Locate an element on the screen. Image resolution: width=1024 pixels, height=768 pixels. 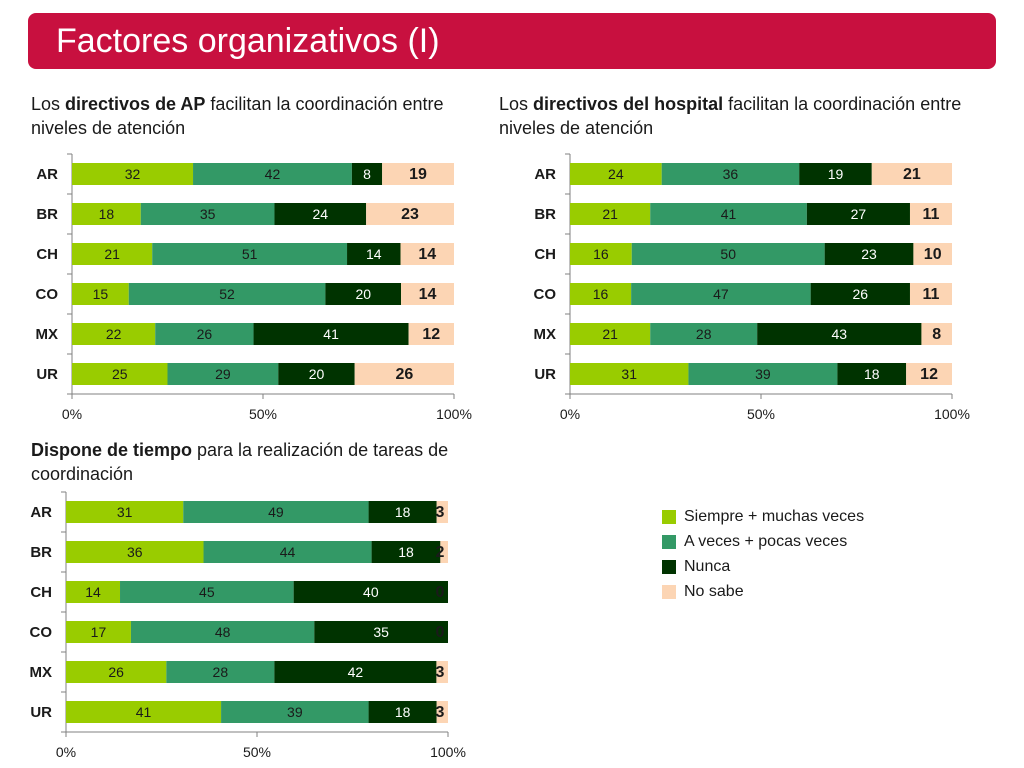
ap-bar-segment-mx-s2 is located at coordinates (331, 334).